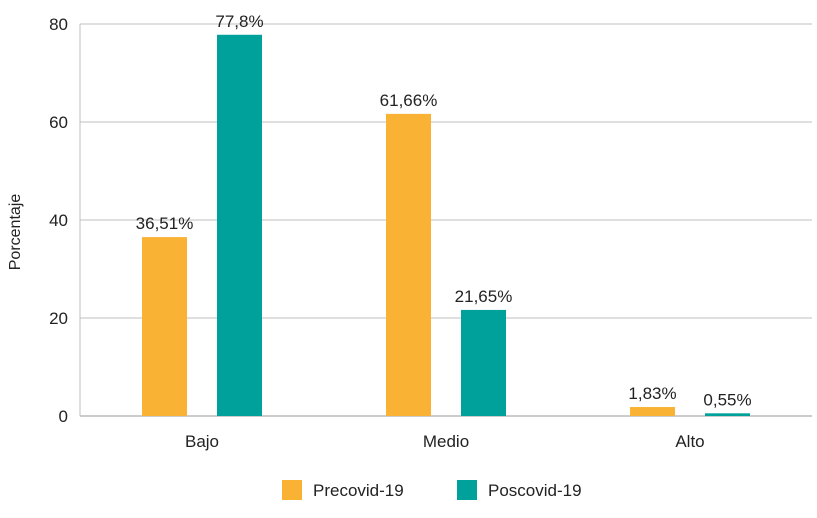 The width and height of the screenshot is (817, 518). I want to click on bar-poscovid-19-medio, so click(483, 362).